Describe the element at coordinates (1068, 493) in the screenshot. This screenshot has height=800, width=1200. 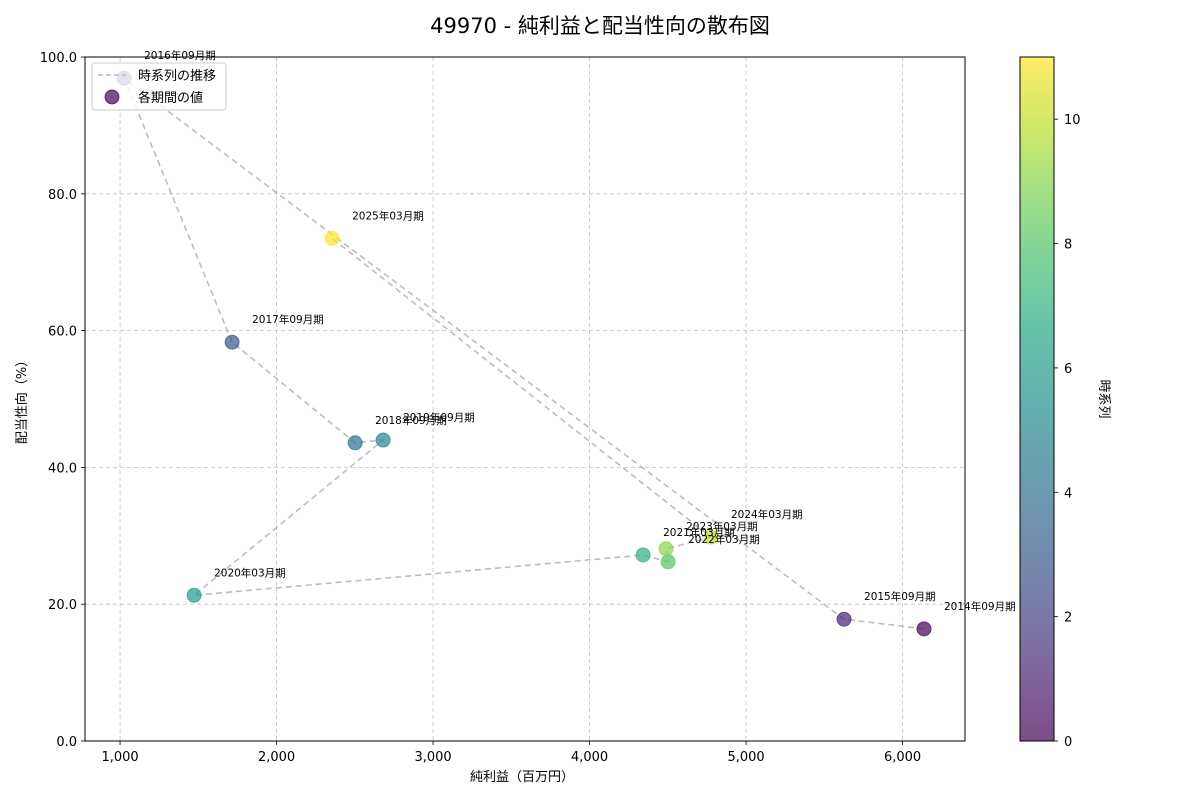
I see `colorbar-tick-label: 4` at that location.